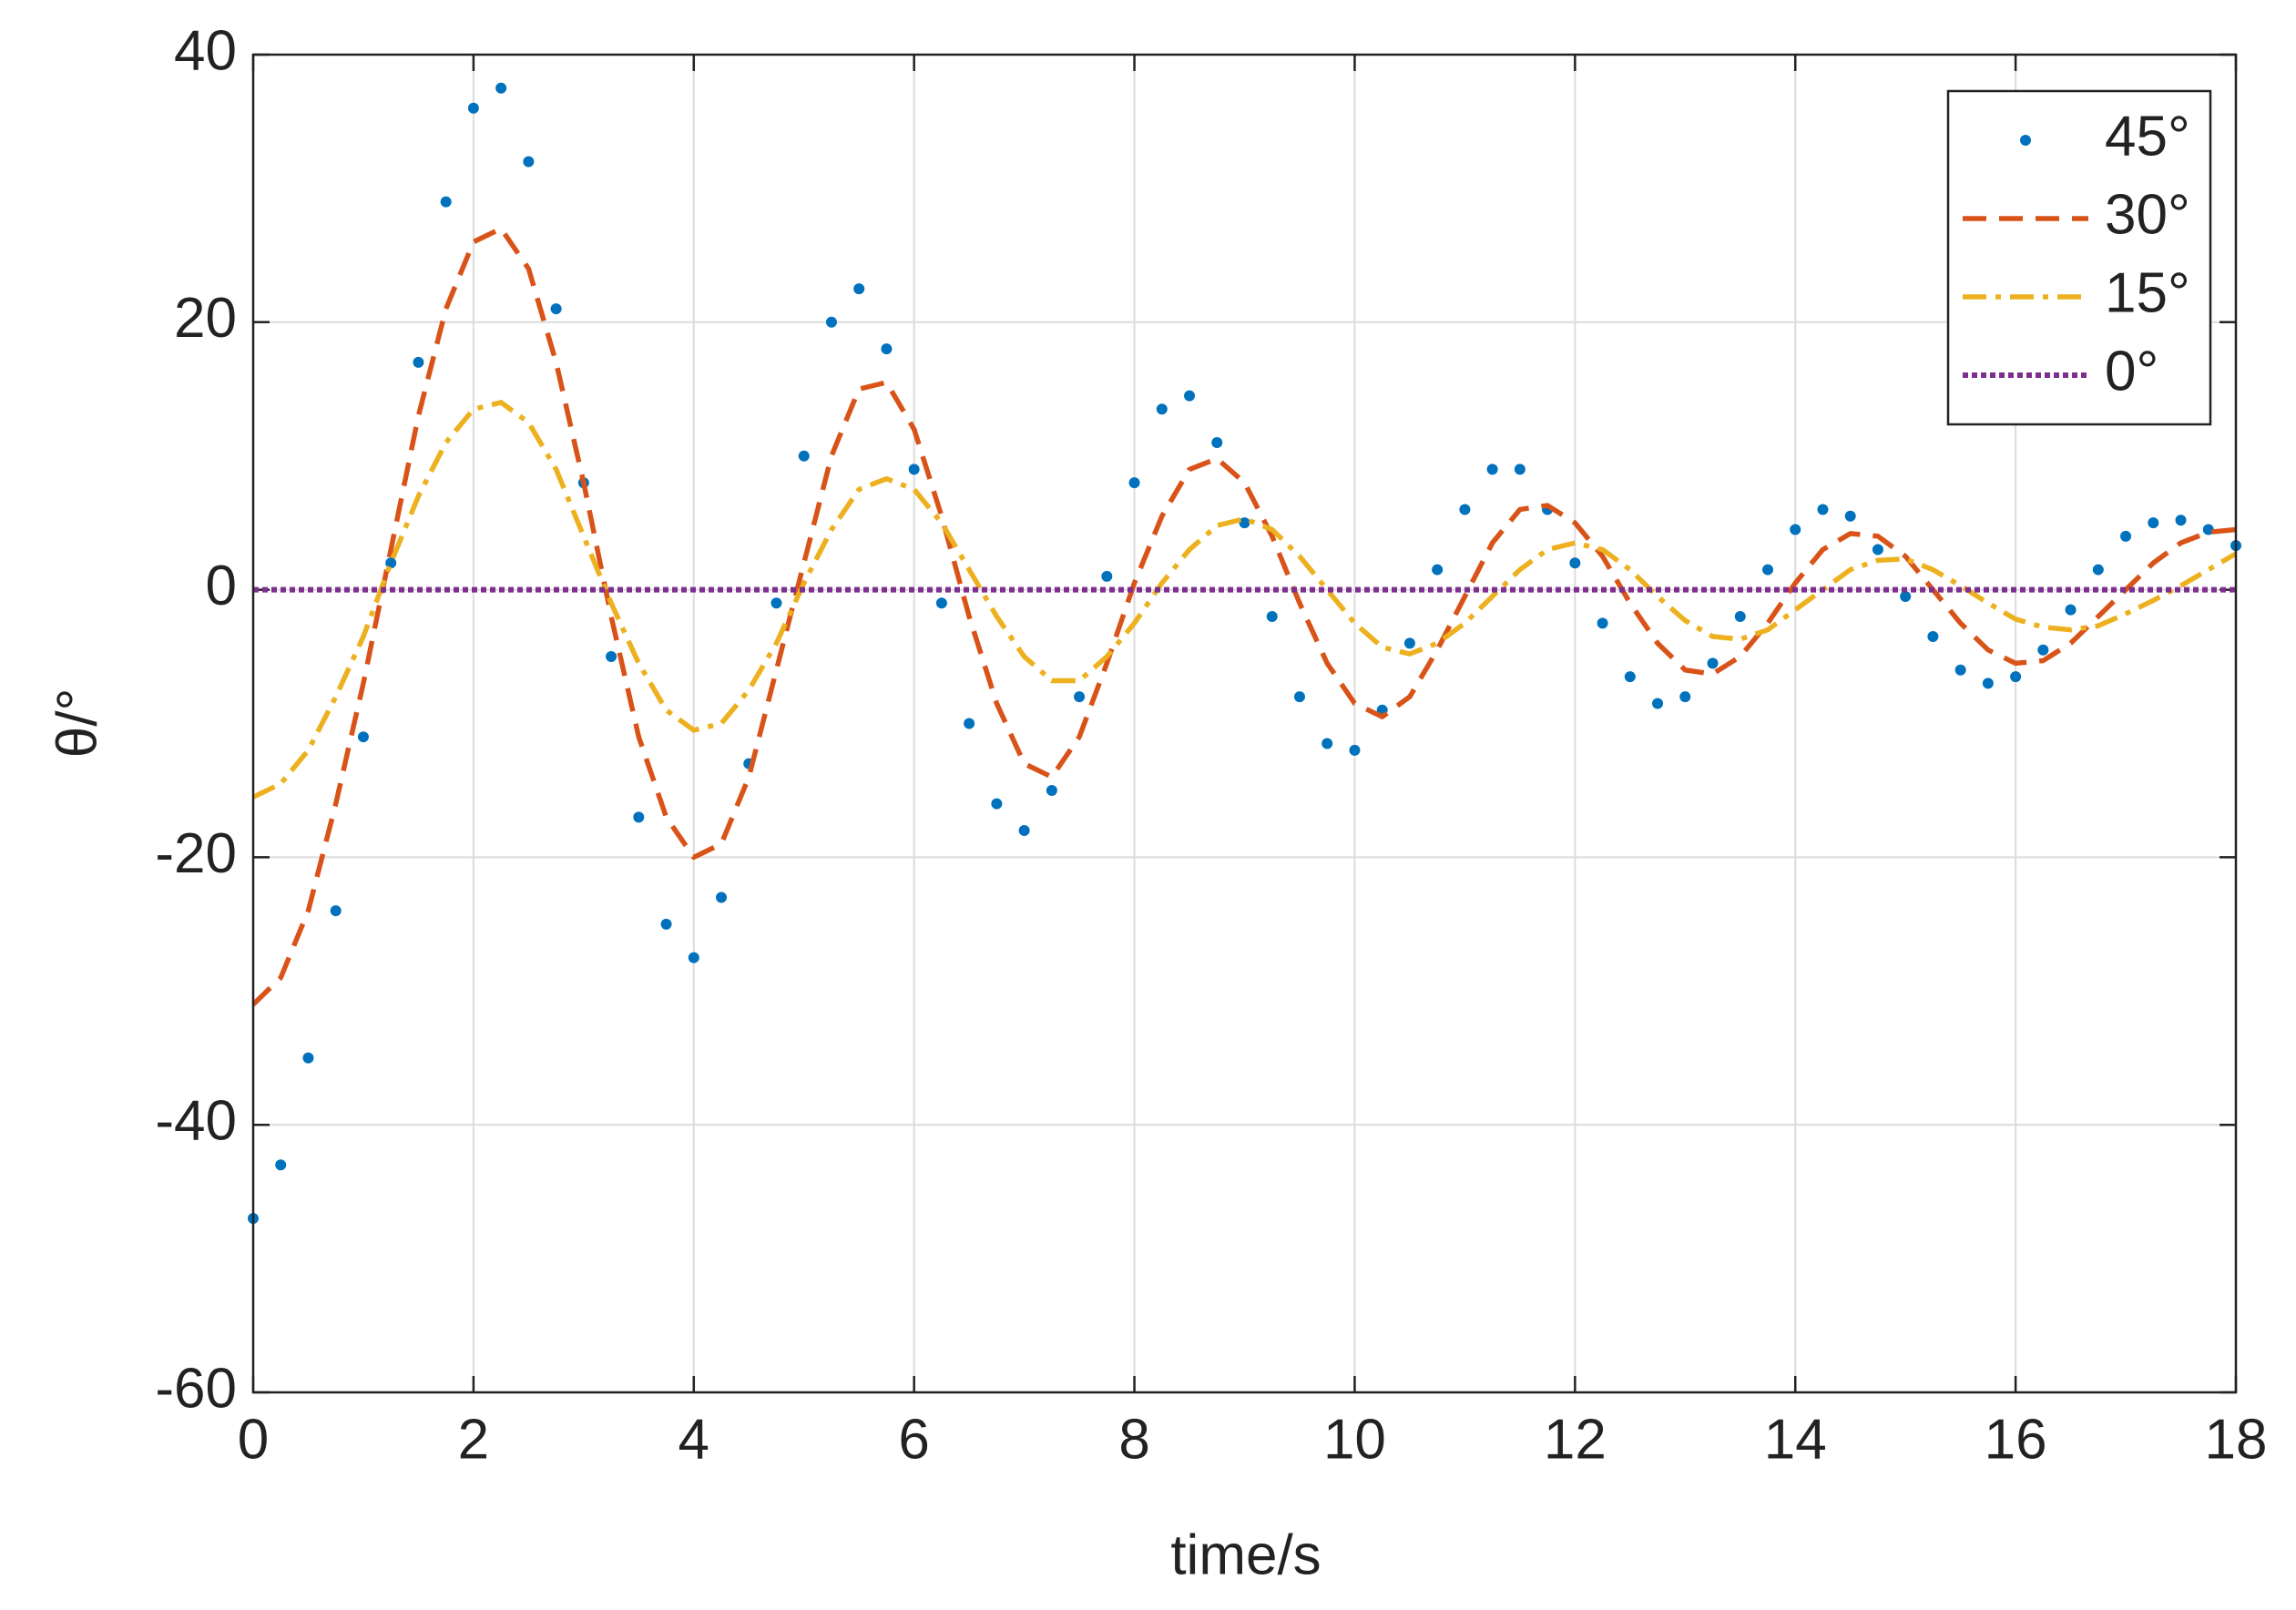 The width and height of the screenshot is (2296, 1610). Describe the element at coordinates (913, 1439) in the screenshot. I see `x-tick-label: 6` at that location.